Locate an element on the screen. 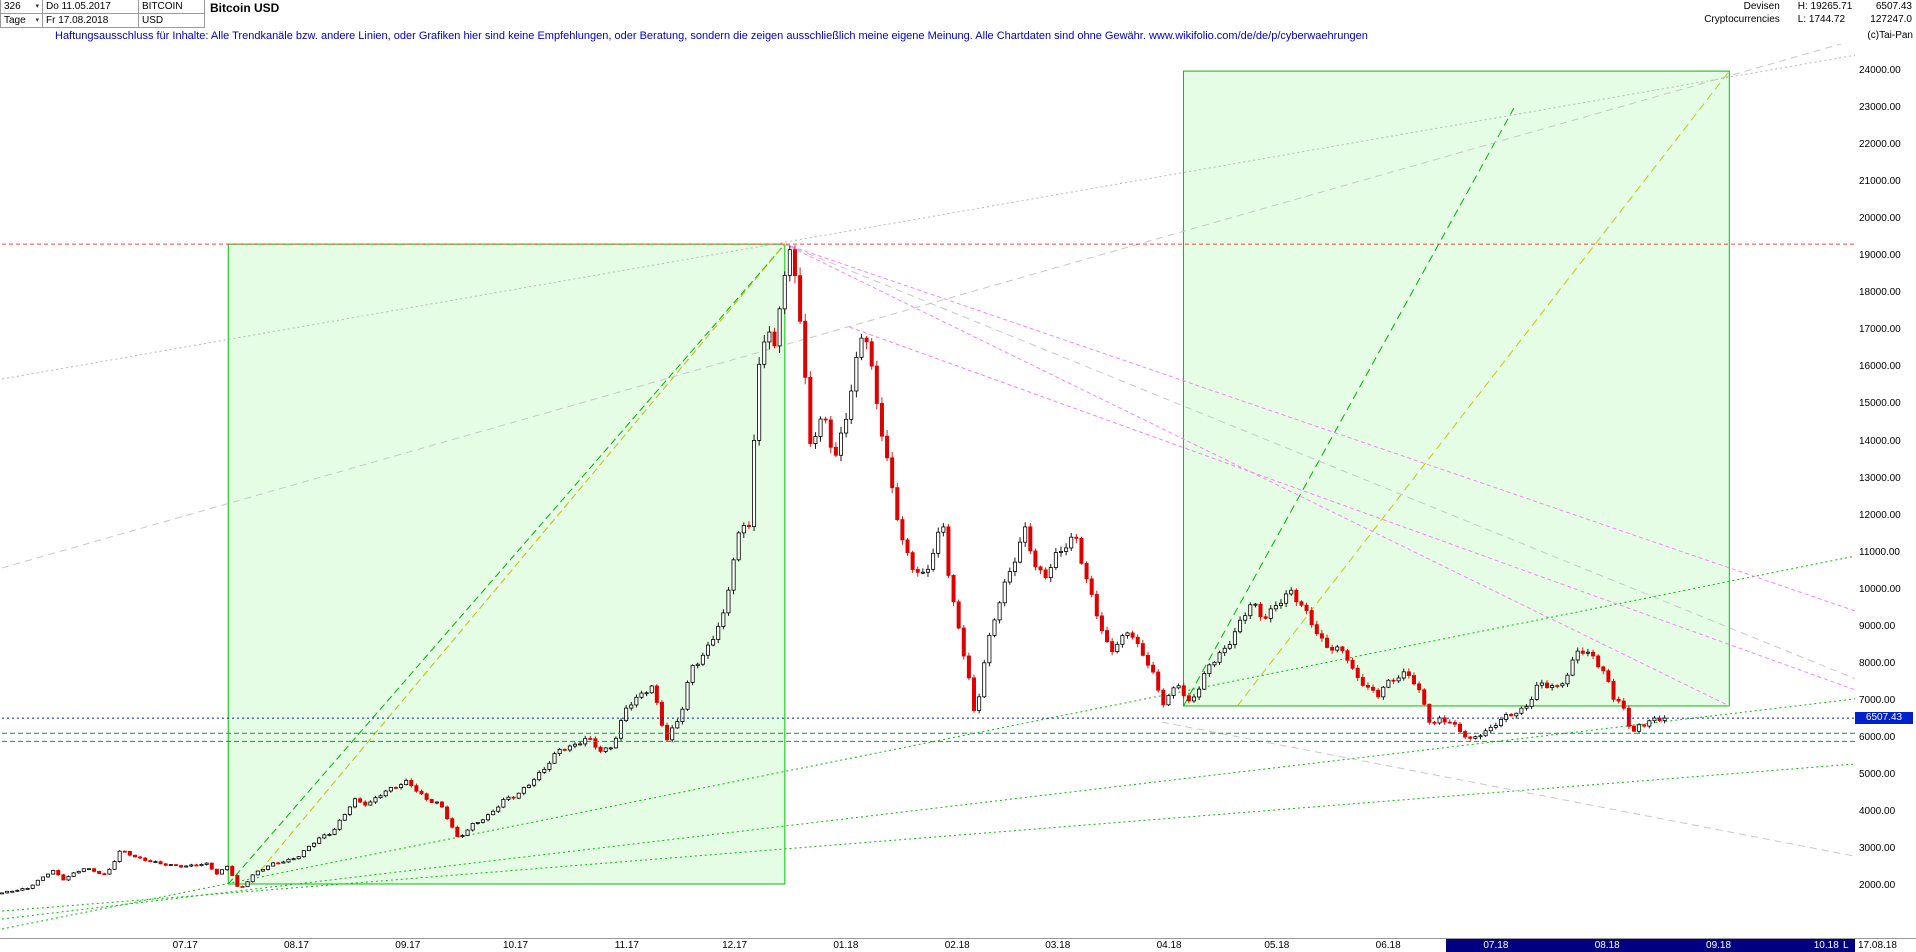 The height and width of the screenshot is (952, 1916). high-low-column: H: 19265.71 L: 1744.72 is located at coordinates (1825, 13).